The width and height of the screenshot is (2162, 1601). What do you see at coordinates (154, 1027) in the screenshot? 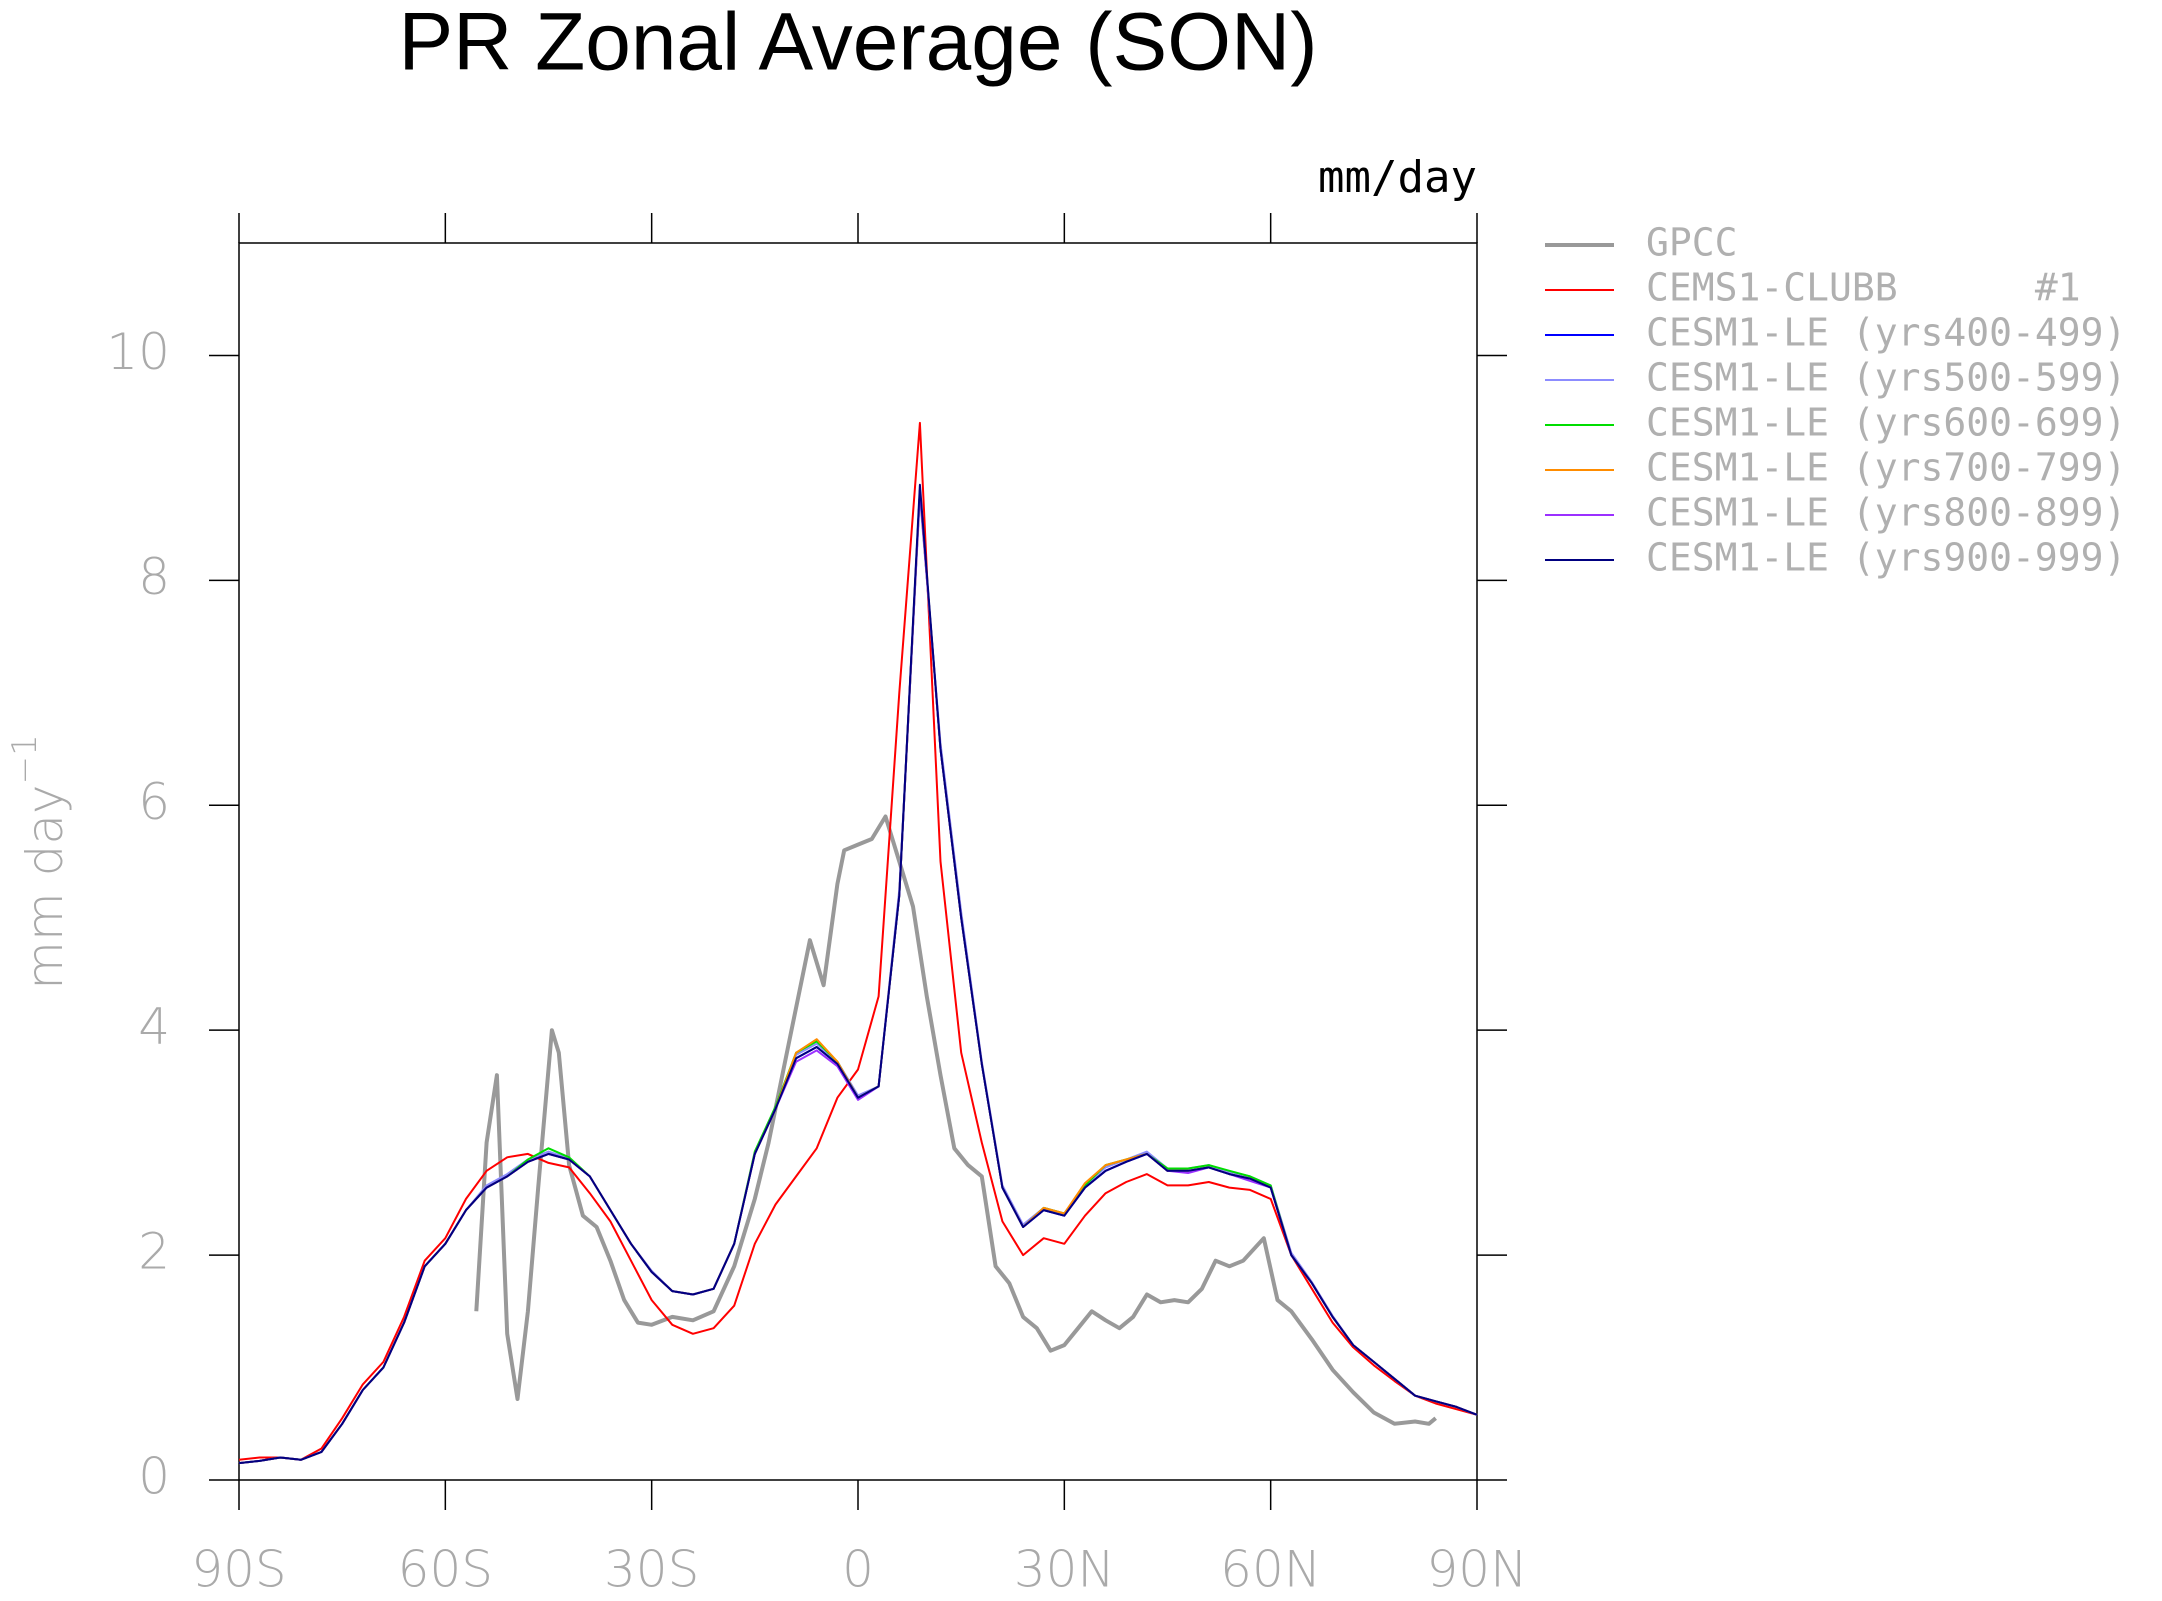
I see `y-tick-label: 4` at bounding box center [154, 1027].